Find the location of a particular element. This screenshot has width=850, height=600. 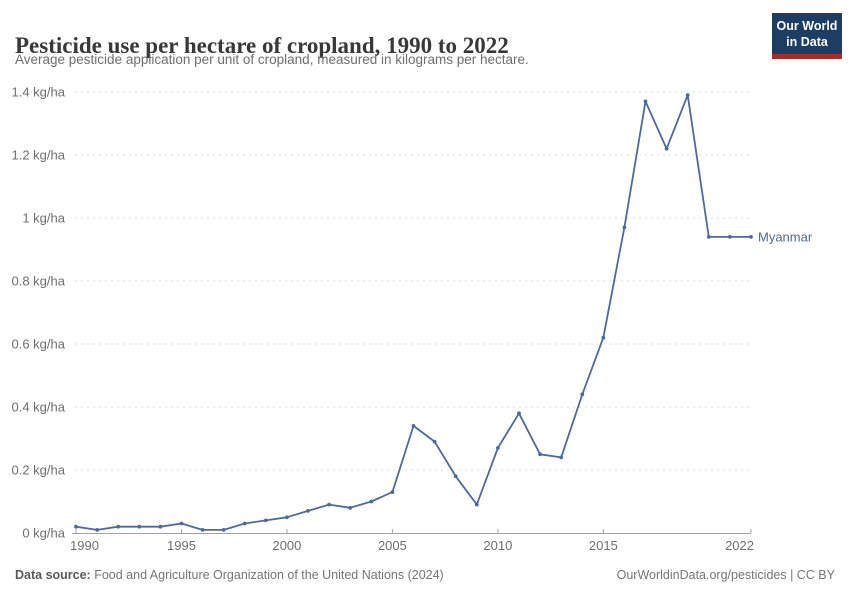

y-tick-label: 0.2 kg/ha is located at coordinates (39, 470).